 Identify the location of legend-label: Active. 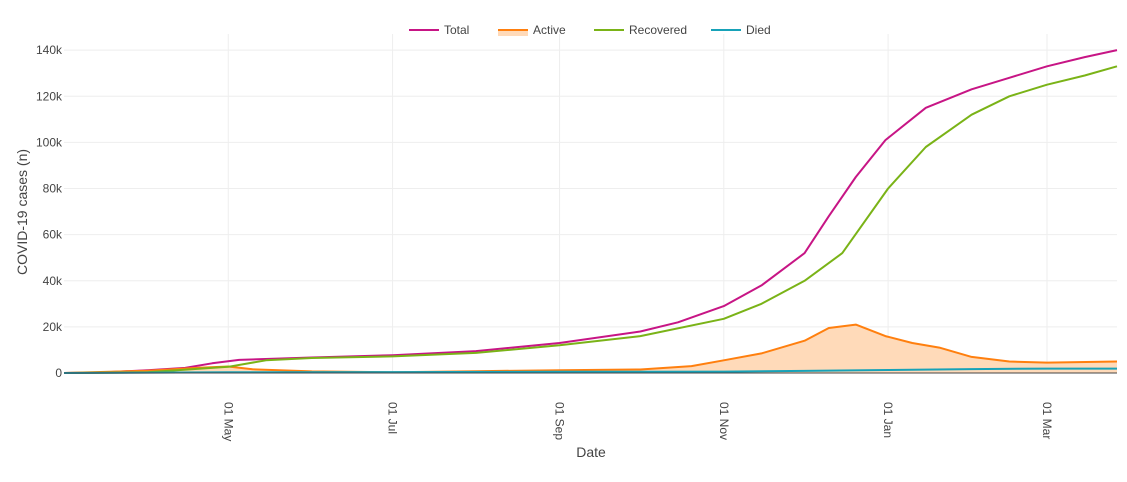
(549, 30).